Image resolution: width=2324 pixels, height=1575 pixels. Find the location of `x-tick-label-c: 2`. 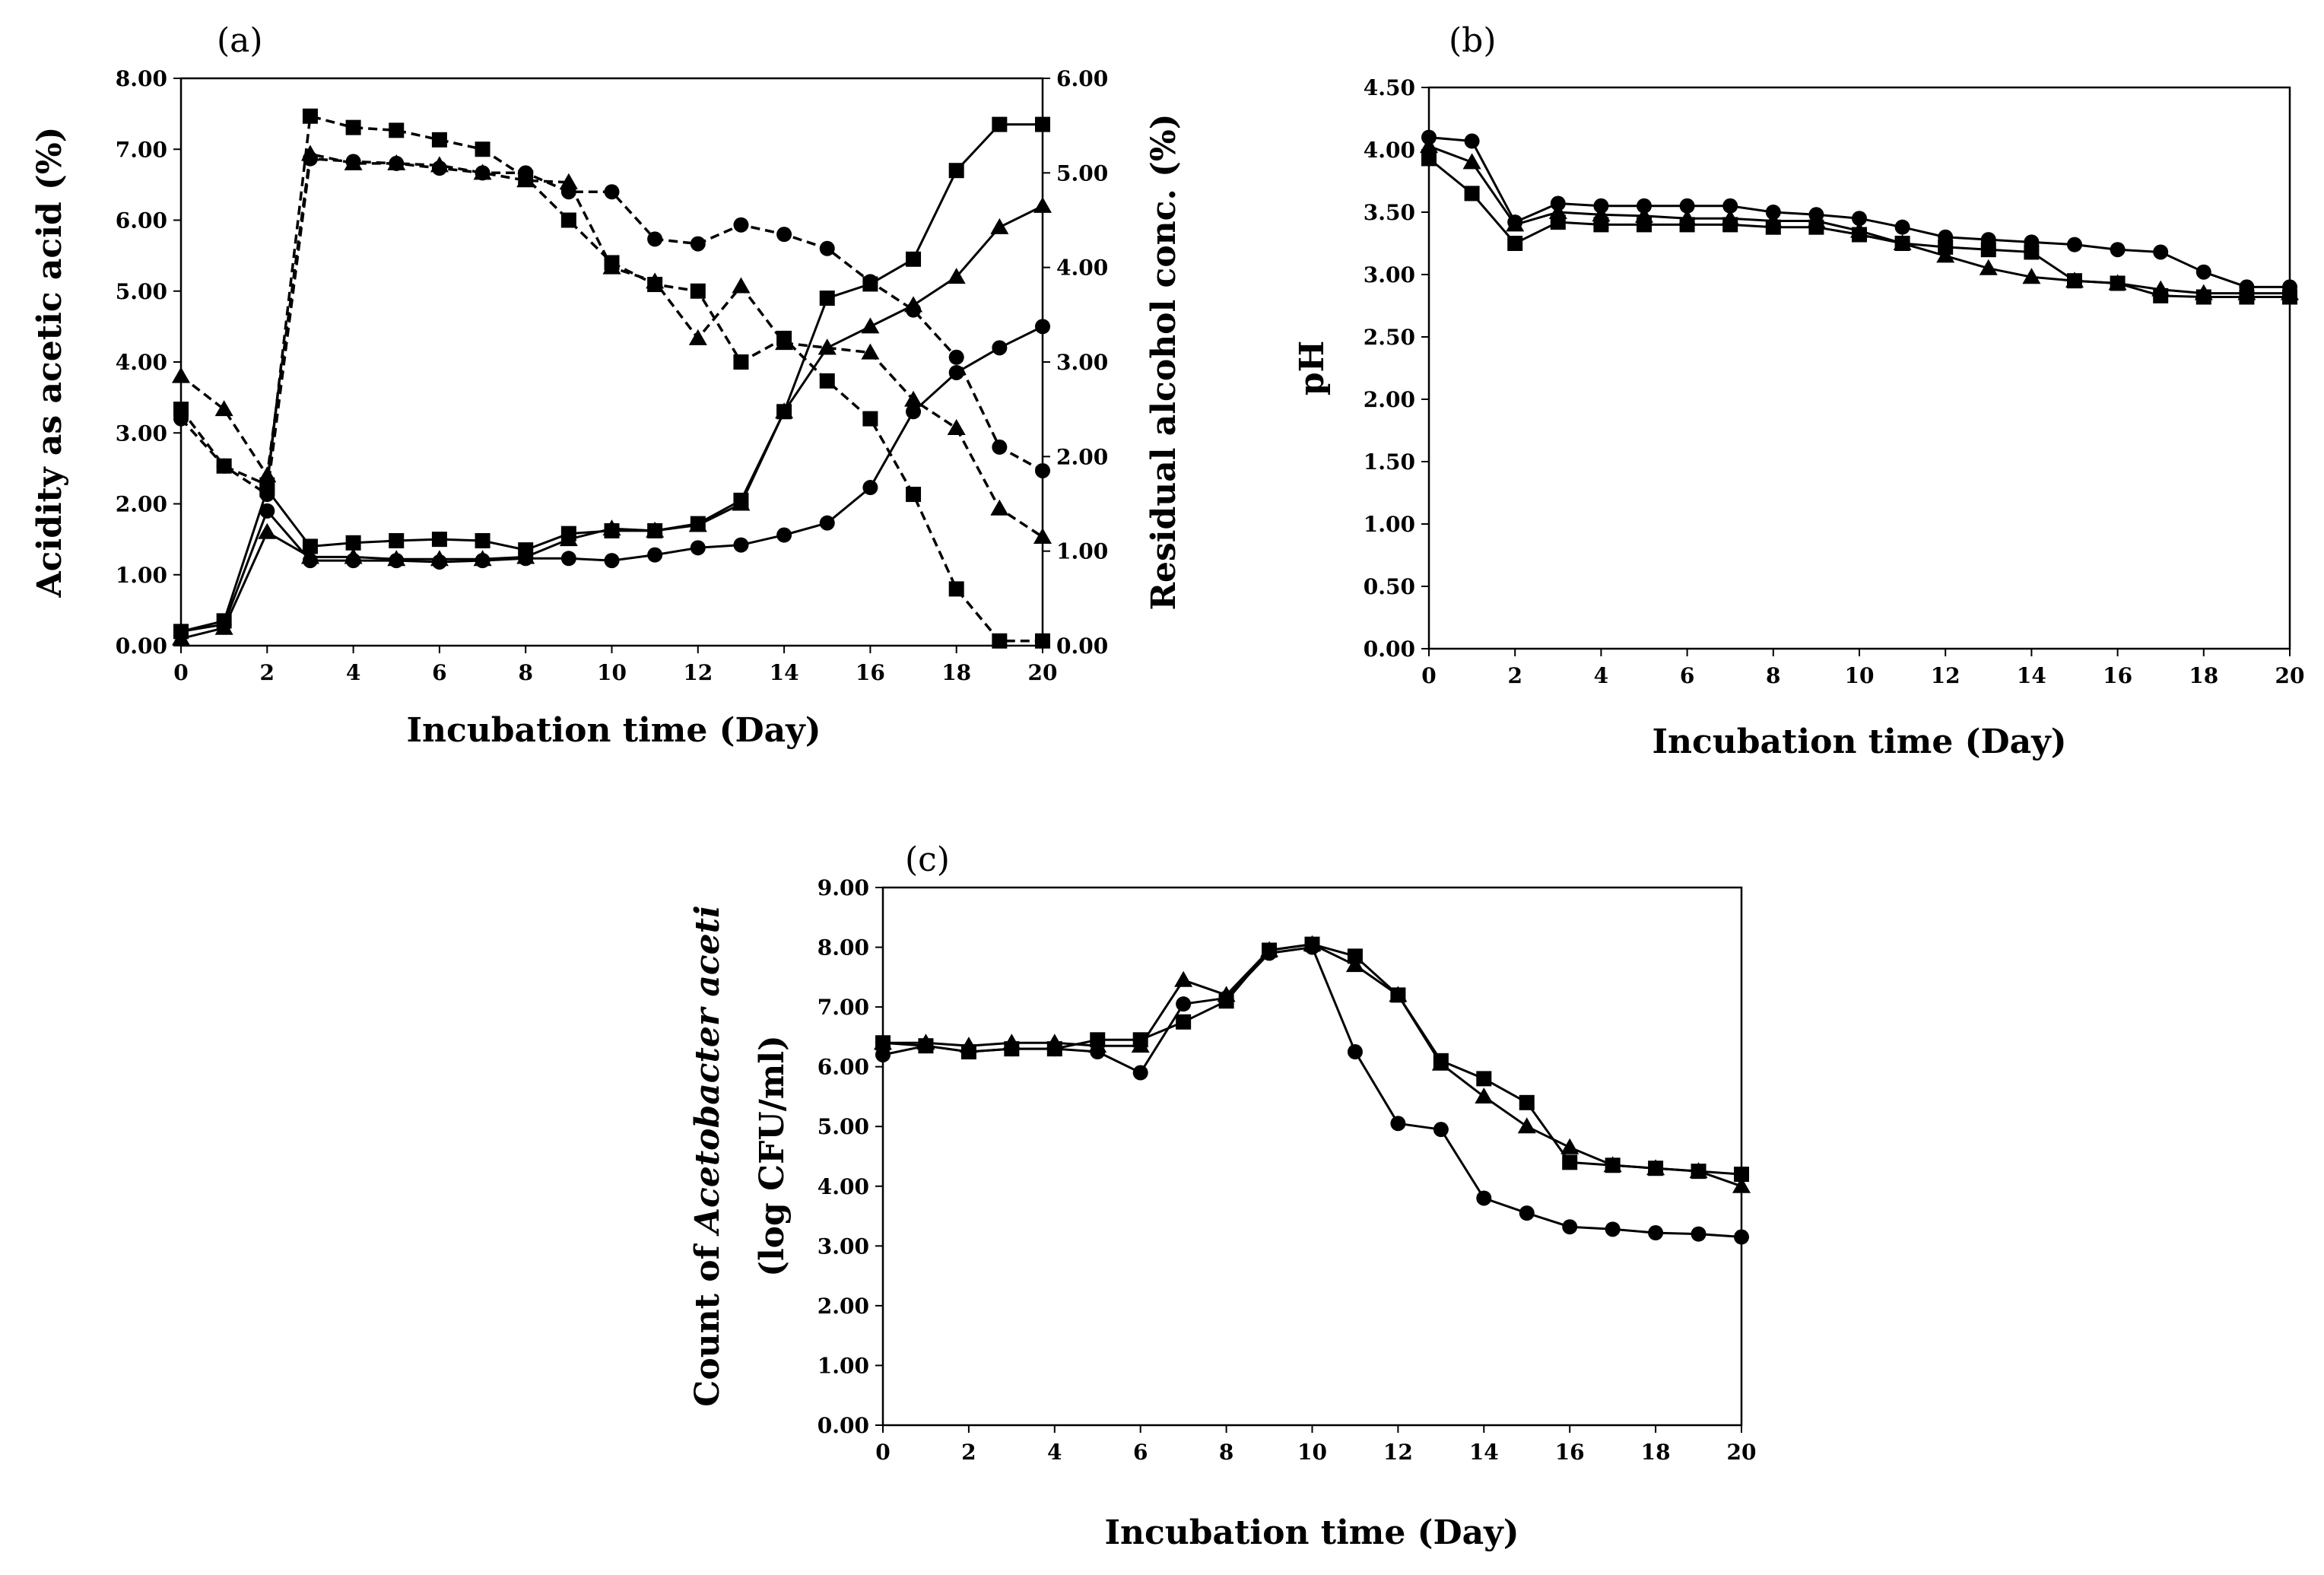

x-tick-label-c: 2 is located at coordinates (968, 1452).